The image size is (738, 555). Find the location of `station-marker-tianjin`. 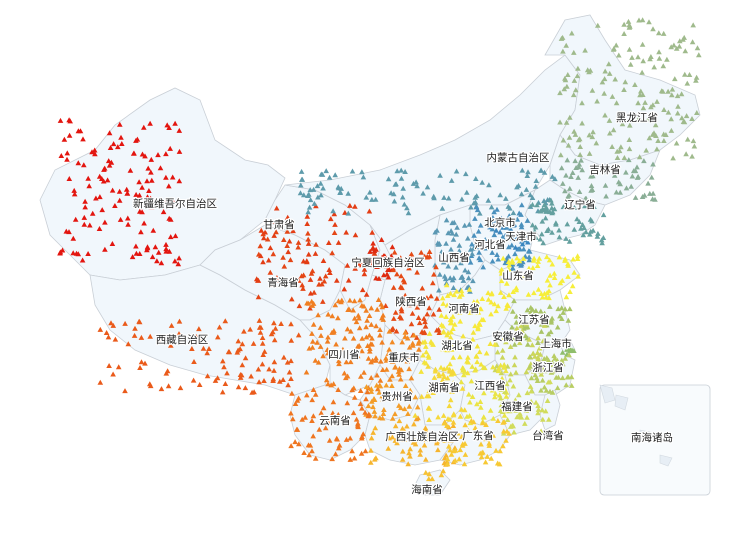

station-marker-tianjin is located at coordinates (528, 242).